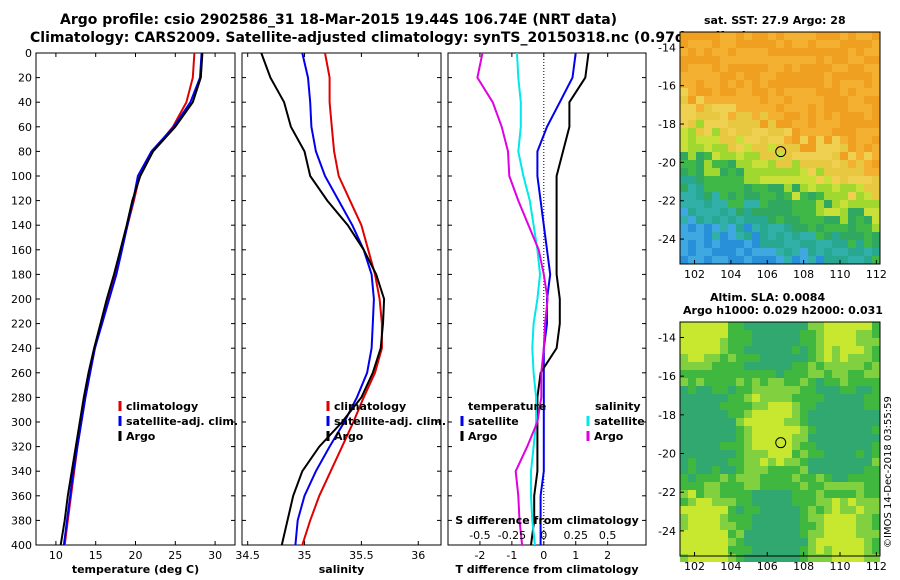  I want to click on y-tick-label: 360, so click(21, 496).